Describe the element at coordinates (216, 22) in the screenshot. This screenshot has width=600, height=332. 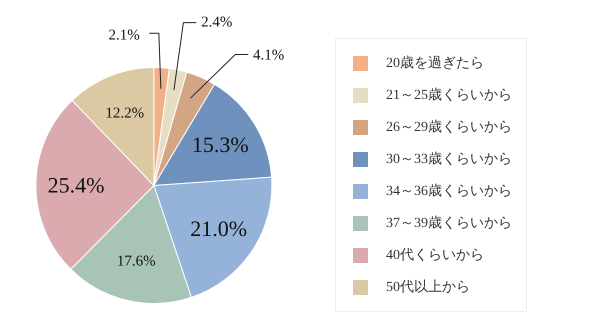
I see `data-label: 2.4%` at that location.